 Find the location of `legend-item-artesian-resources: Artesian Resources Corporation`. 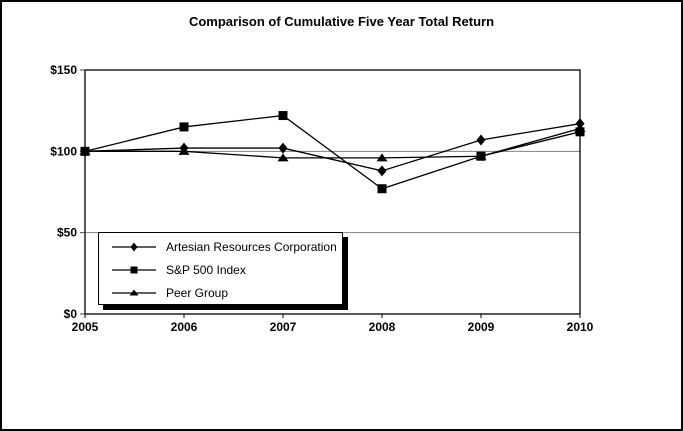

legend-item-artesian-resources: Artesian Resources Corporation is located at coordinates (226, 247).